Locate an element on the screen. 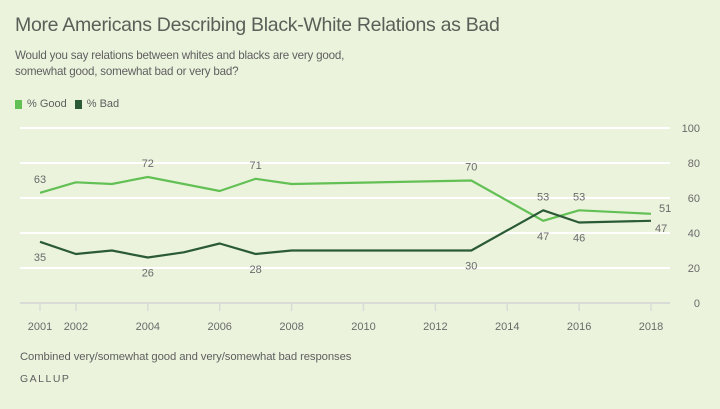 The image size is (720, 409). legend-swatch-bad is located at coordinates (78, 104).